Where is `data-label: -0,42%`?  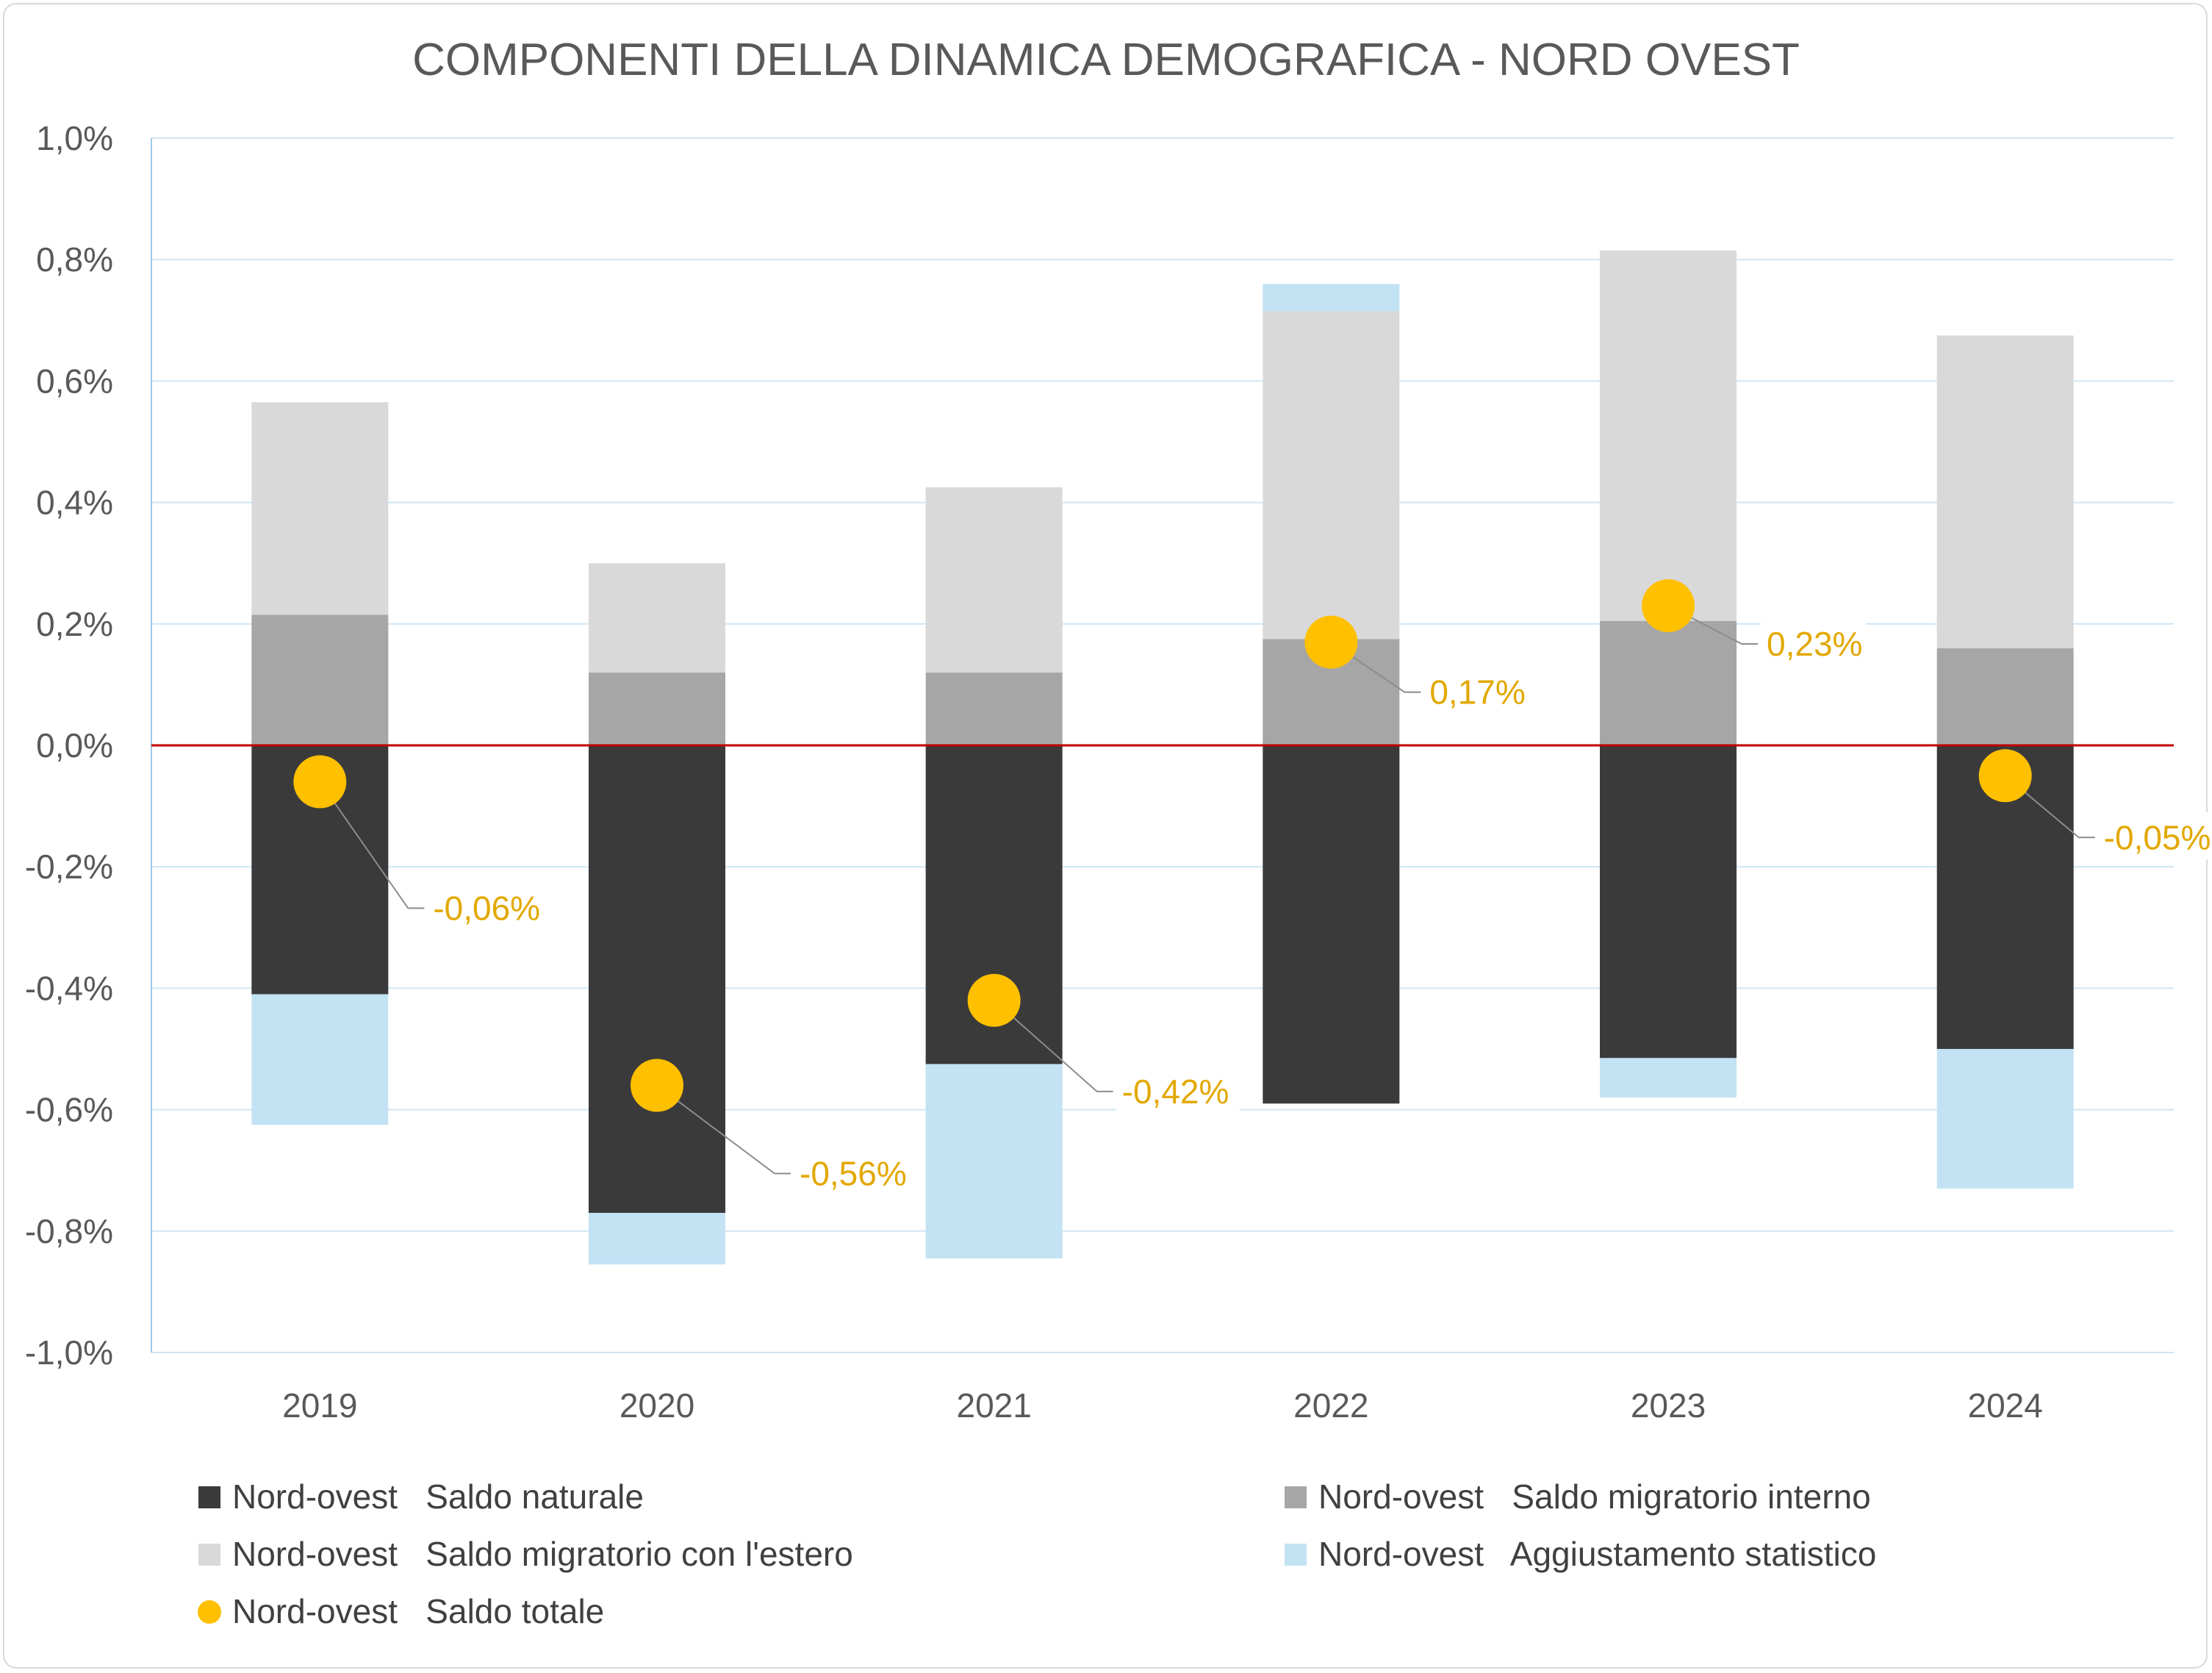 data-label: -0,42% is located at coordinates (1175, 1092).